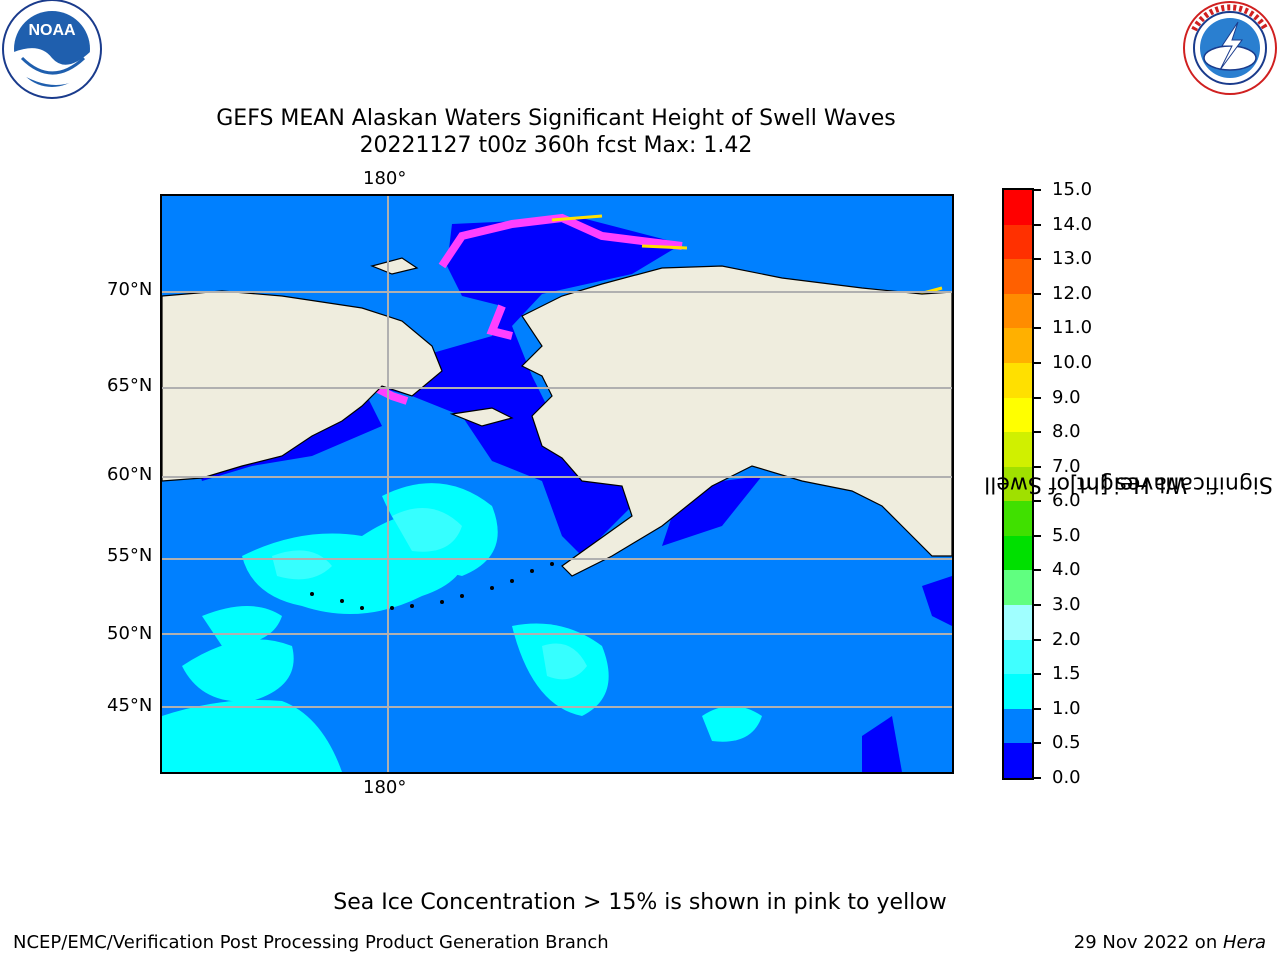  Describe the element at coordinates (130, 385) in the screenshot. I see `lat-label-65: 65°N` at that location.